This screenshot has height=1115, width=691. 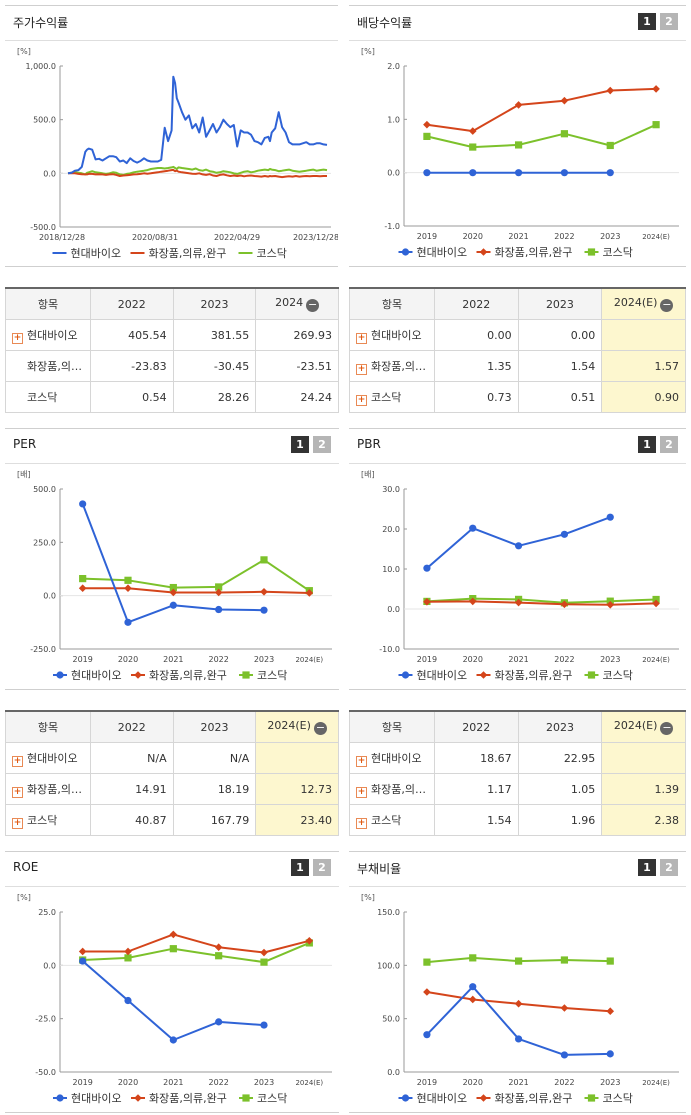 What do you see at coordinates (218, 659) in the screenshot?
I see `x-tick-label: 2022` at bounding box center [218, 659].